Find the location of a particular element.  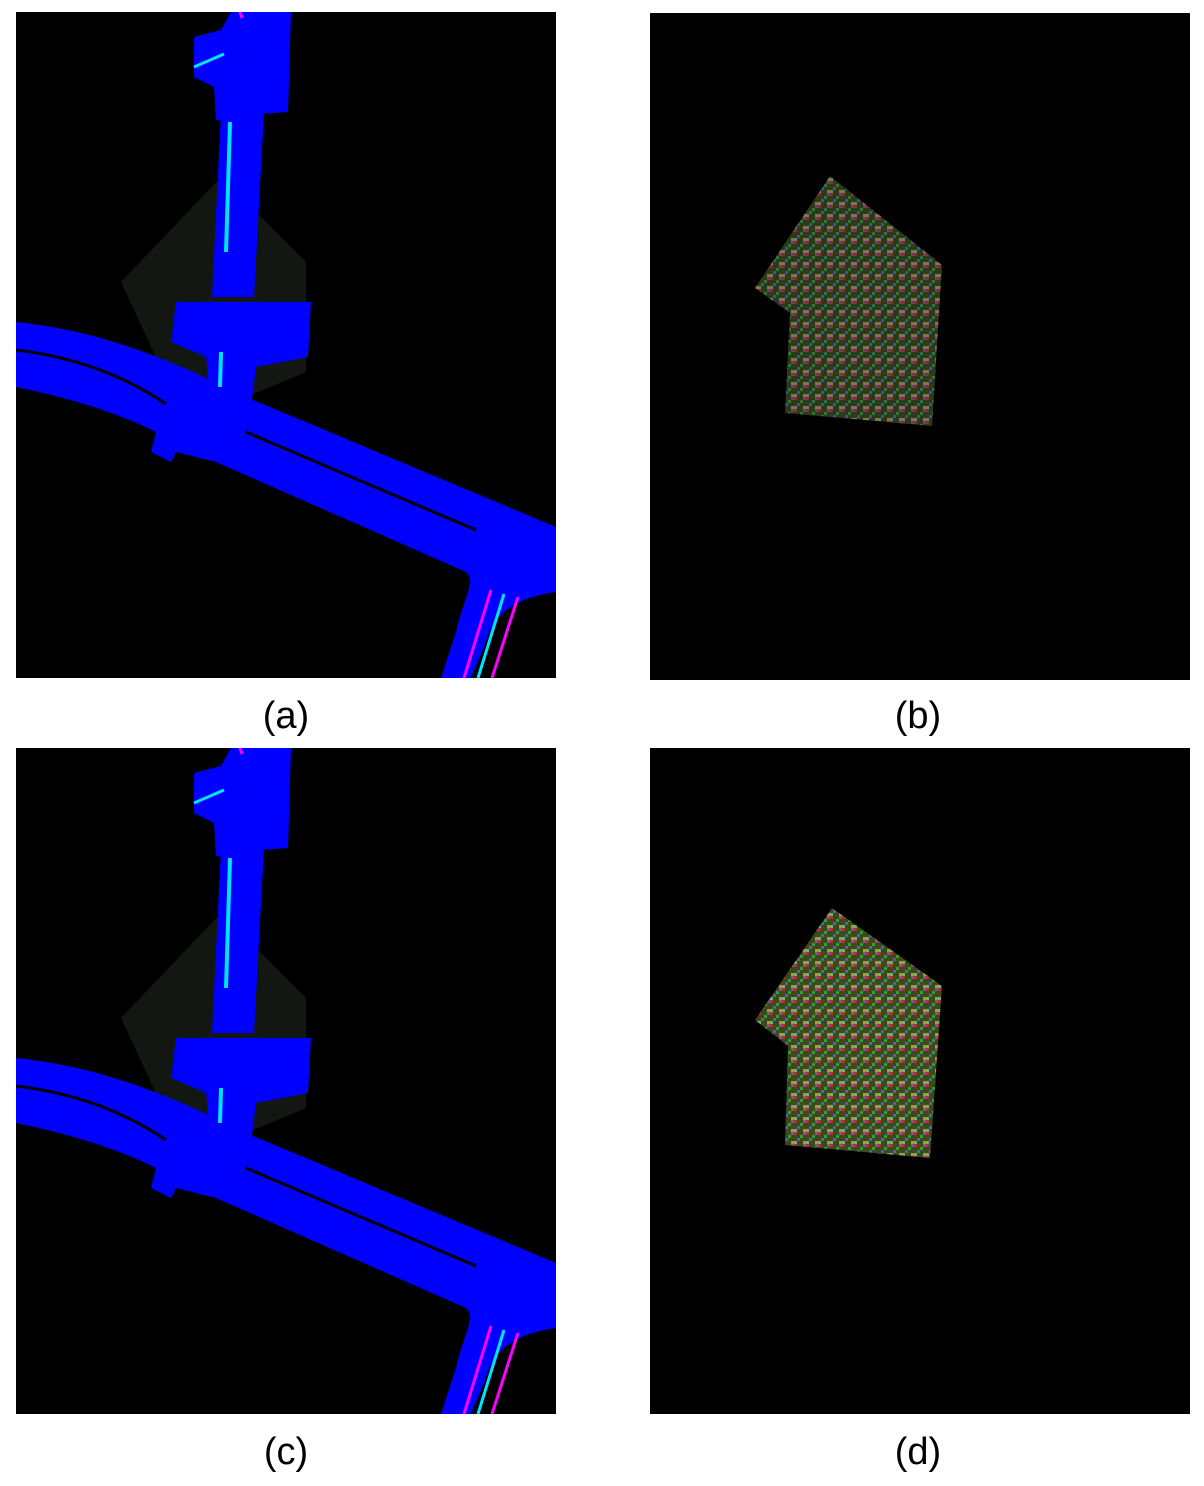

noise-patch-d is located at coordinates (848, 1033).